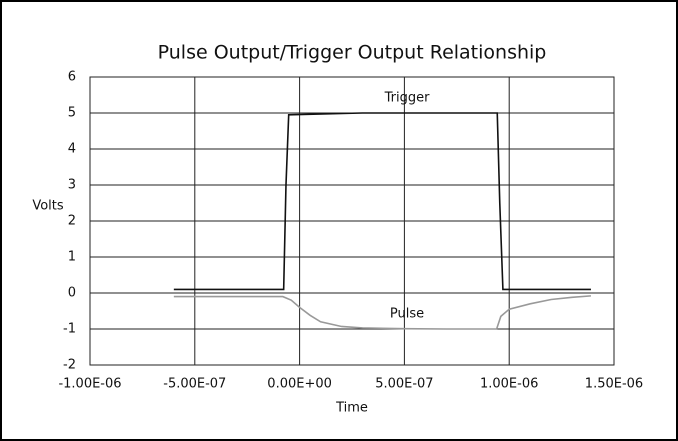  Describe the element at coordinates (351, 408) in the screenshot. I see `x-axis-label: Time` at that location.